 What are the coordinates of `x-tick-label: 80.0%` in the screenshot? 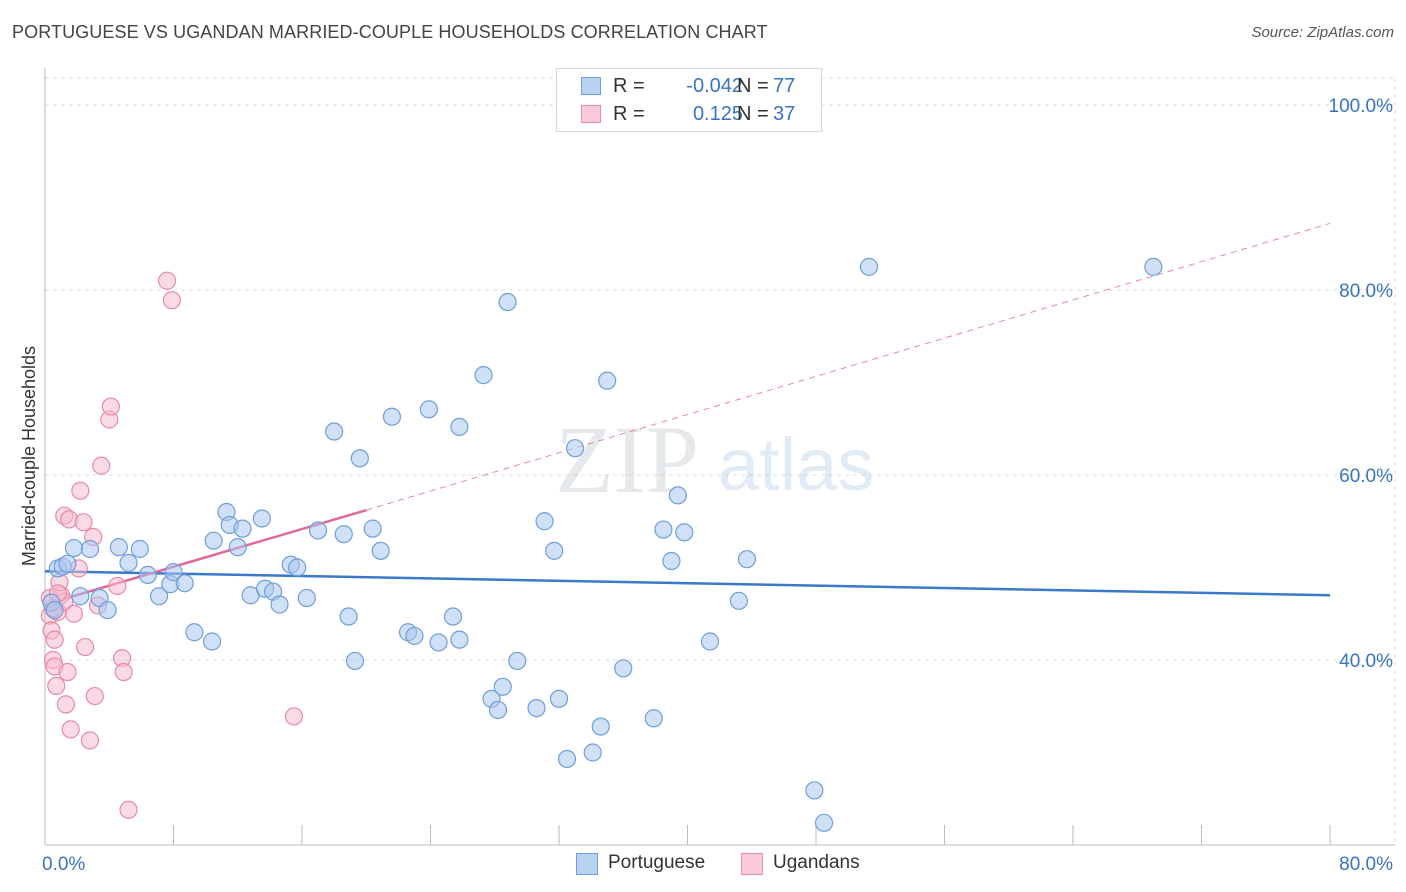 It's located at (1366, 864).